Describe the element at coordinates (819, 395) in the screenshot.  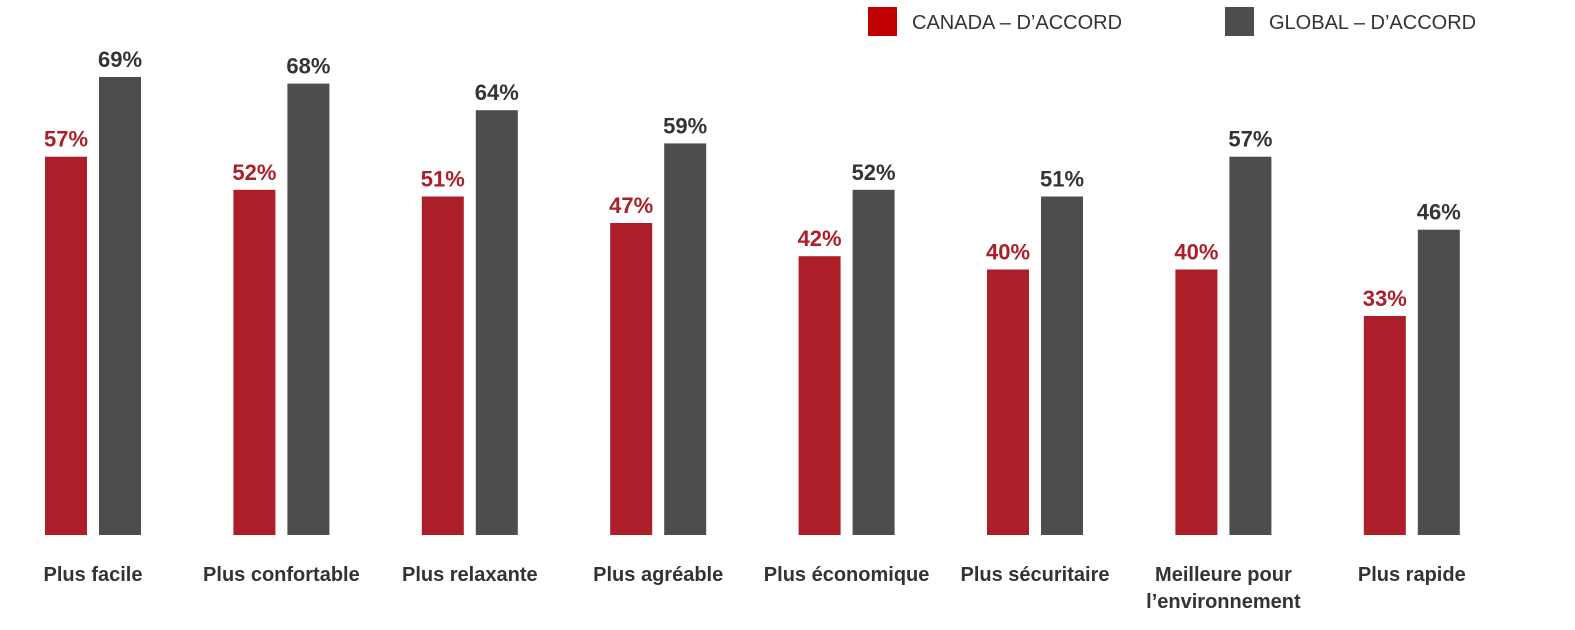
I see `bar-canada-plus-economique` at that location.